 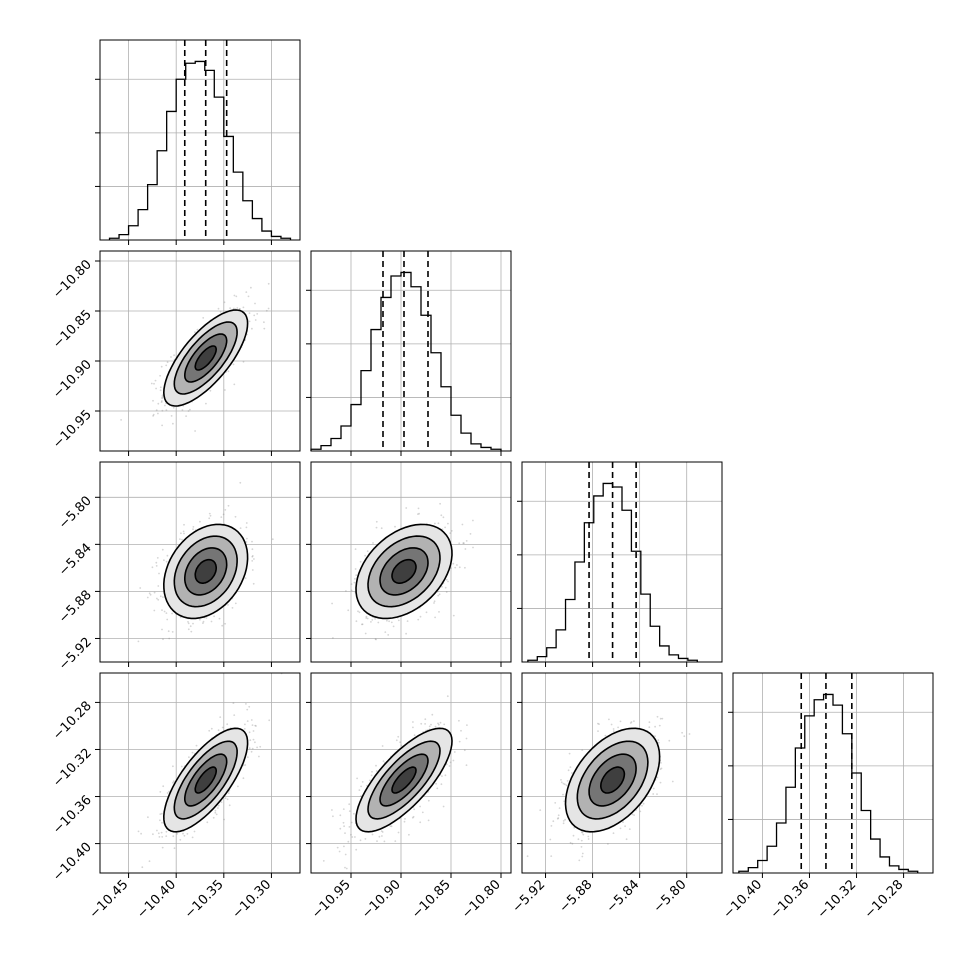 What do you see at coordinates (156, 899) in the screenshot?
I see `x-tick-label: −10.40` at bounding box center [156, 899].